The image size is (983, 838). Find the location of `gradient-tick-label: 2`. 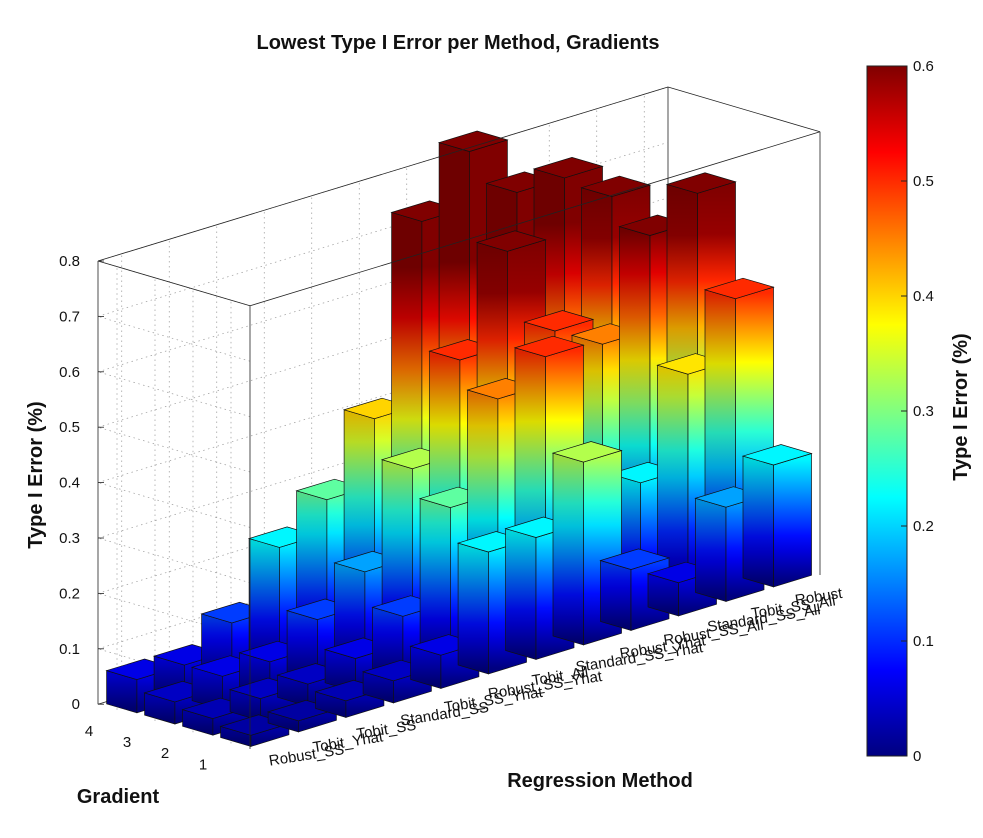

gradient-tick-label: 2 is located at coordinates (165, 753).